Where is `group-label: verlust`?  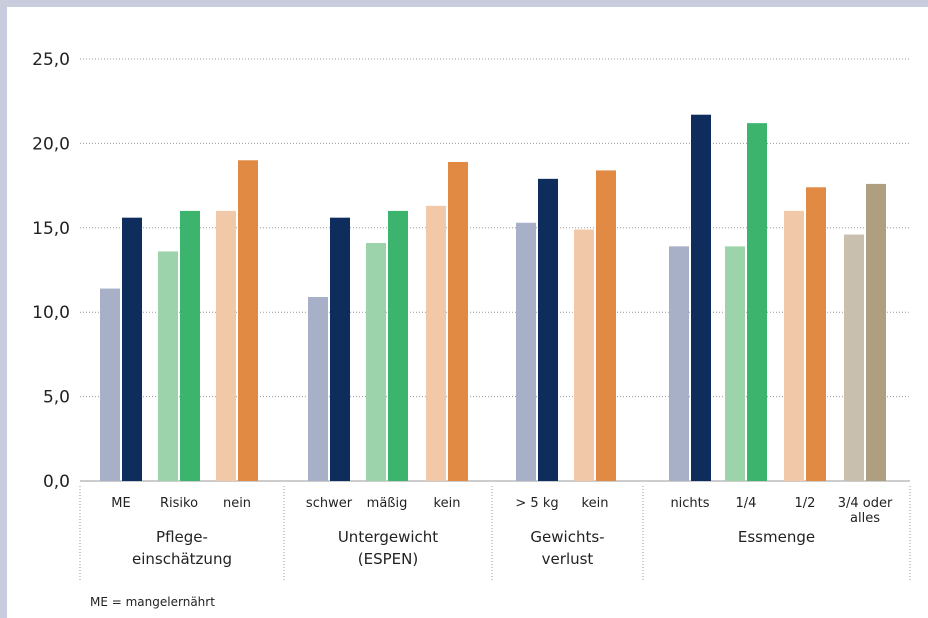 group-label: verlust is located at coordinates (568, 559).